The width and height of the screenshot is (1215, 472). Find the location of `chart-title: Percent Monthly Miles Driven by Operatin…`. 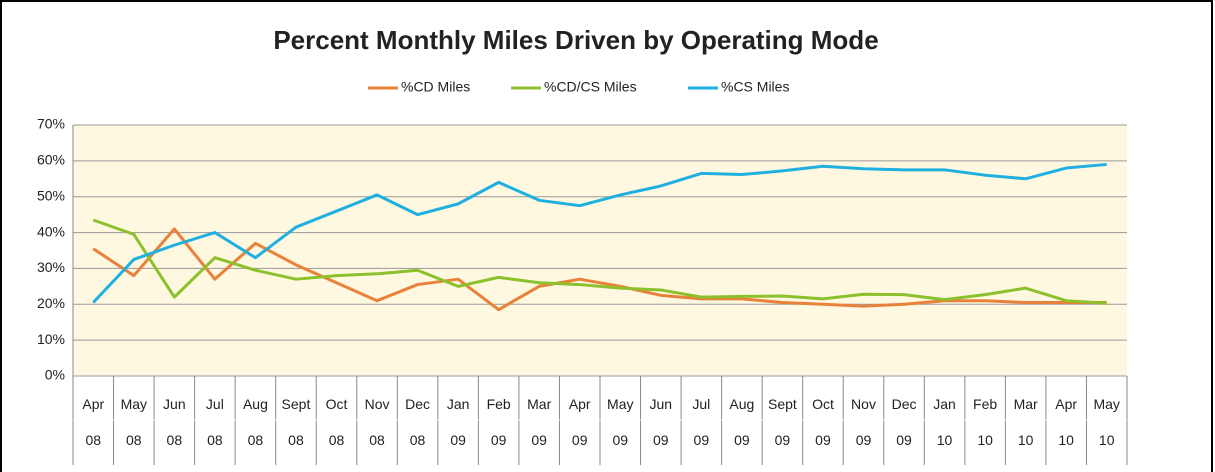

chart-title: Percent Monthly Miles Driven by Operatin… is located at coordinates (575, 40).